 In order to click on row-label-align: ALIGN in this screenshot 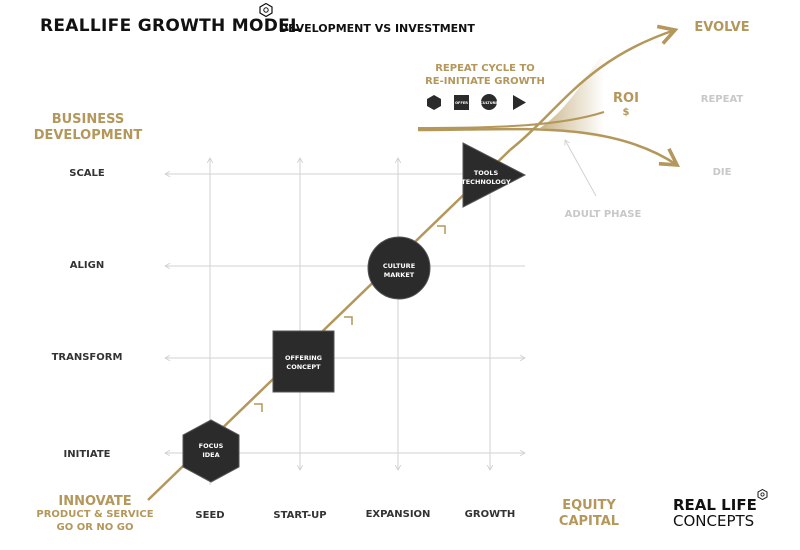, I will do `click(87, 265)`.